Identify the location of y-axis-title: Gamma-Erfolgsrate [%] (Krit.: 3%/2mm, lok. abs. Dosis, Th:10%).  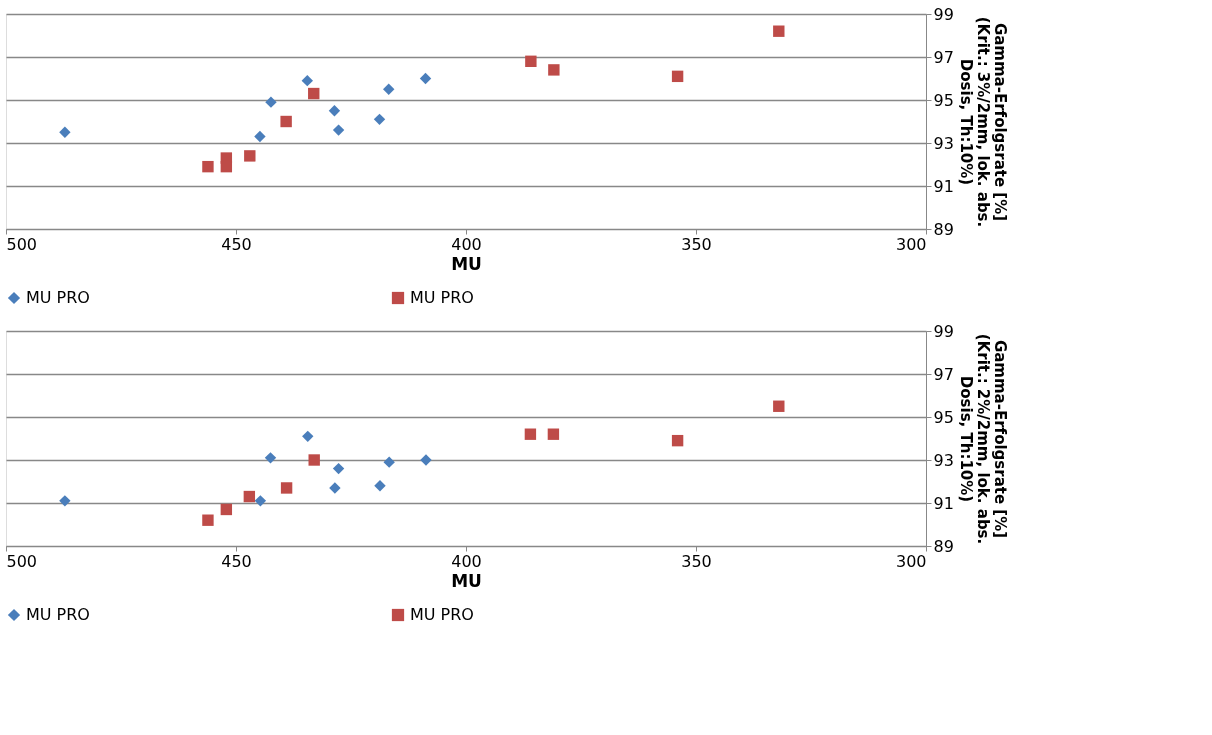
(982, 122).